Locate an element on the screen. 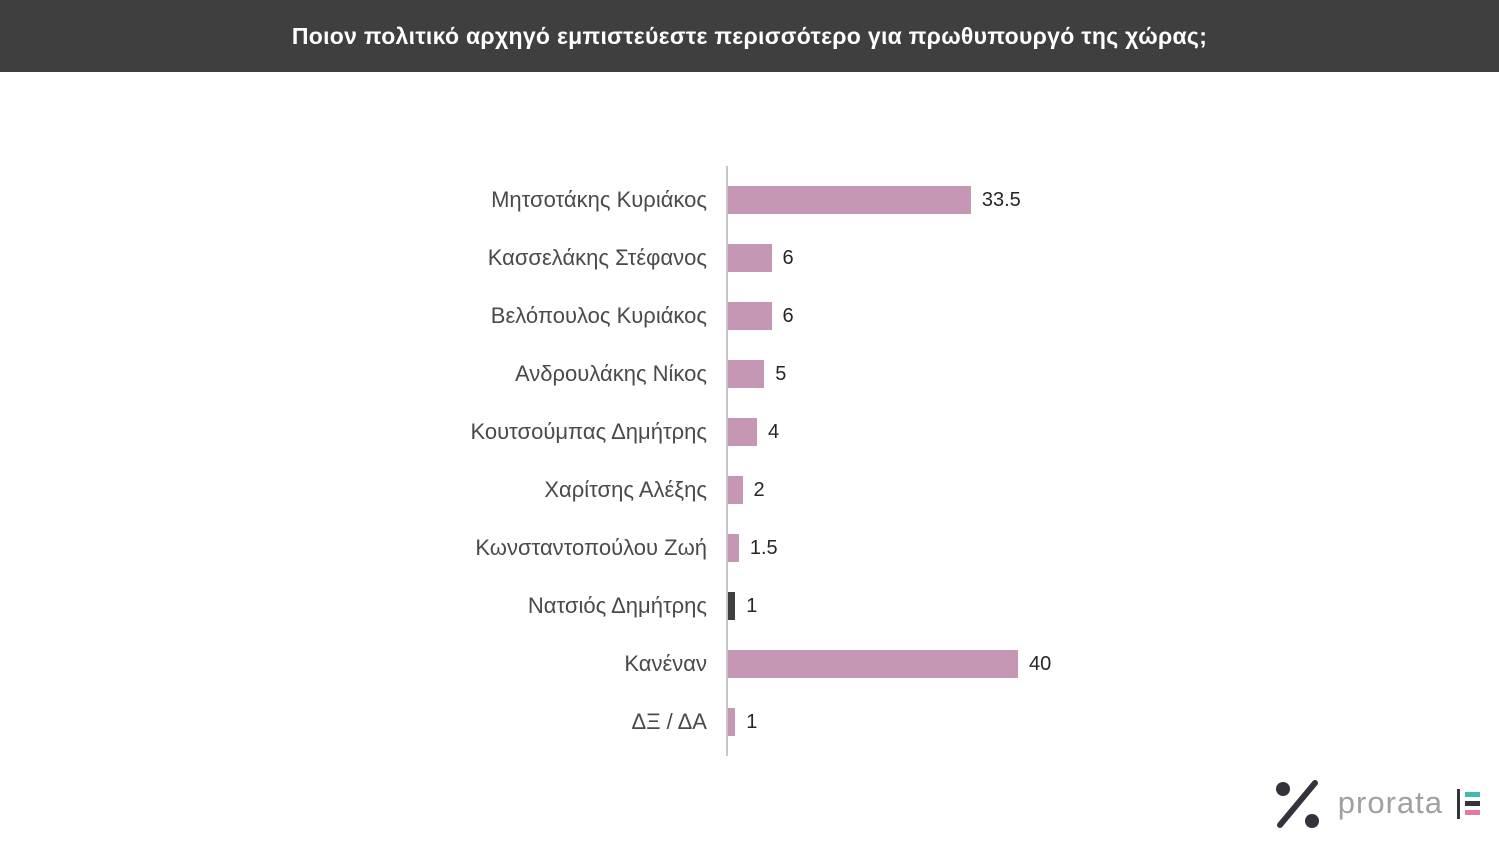 The height and width of the screenshot is (841, 1499). bar-row: Μητσοτάκης Κυριάκος 33.5 is located at coordinates (749, 200).